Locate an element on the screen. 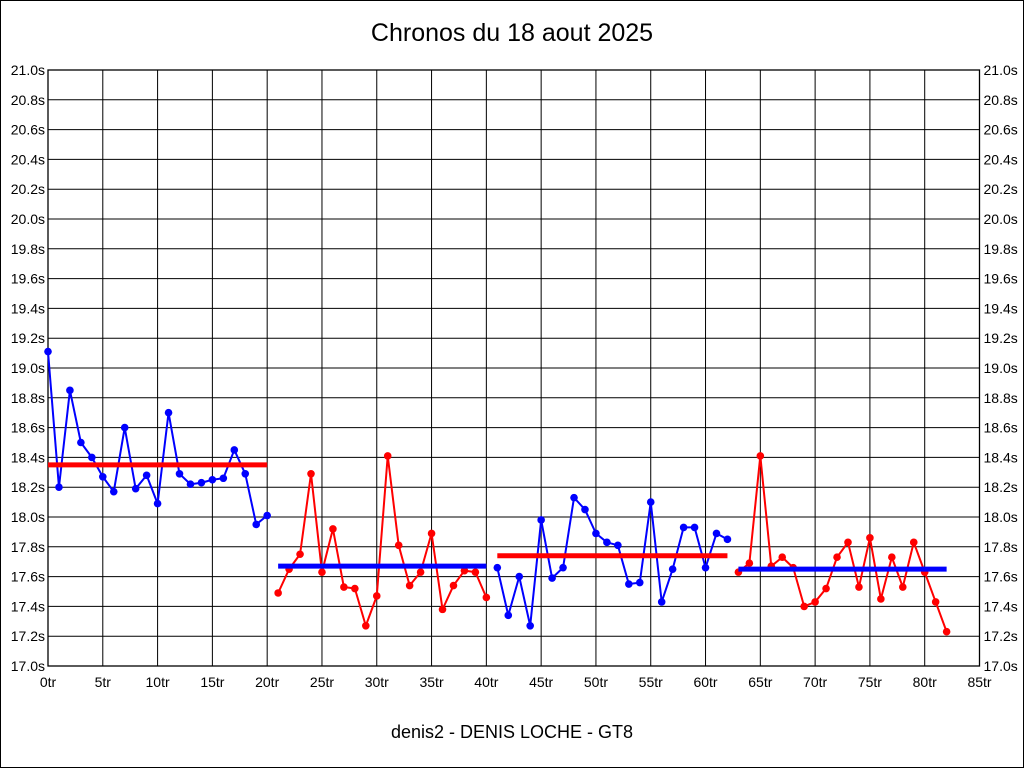 This screenshot has width=1024, height=768. x-axis-label: 30tr is located at coordinates (377, 682).